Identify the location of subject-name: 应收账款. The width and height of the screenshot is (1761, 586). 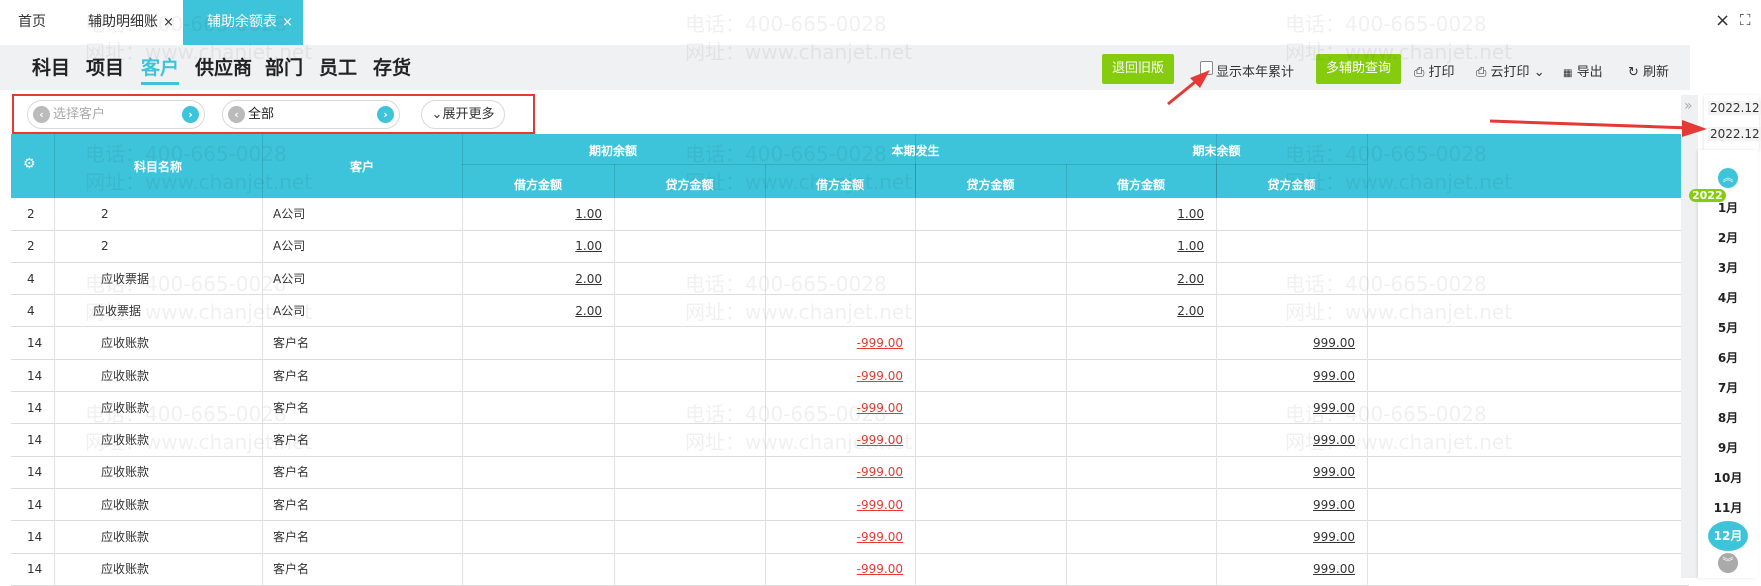
(125, 407).